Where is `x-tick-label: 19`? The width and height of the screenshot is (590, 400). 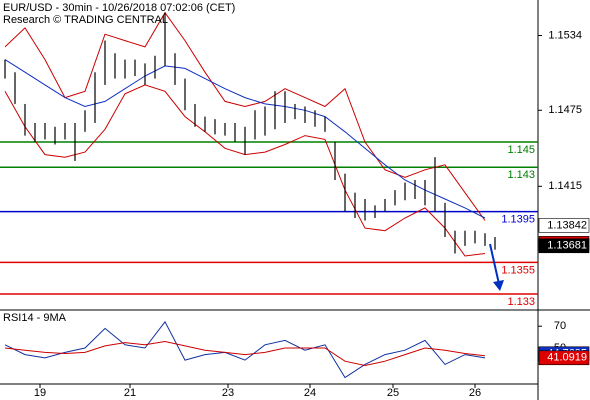
x-tick-label: 19 is located at coordinates (40, 393).